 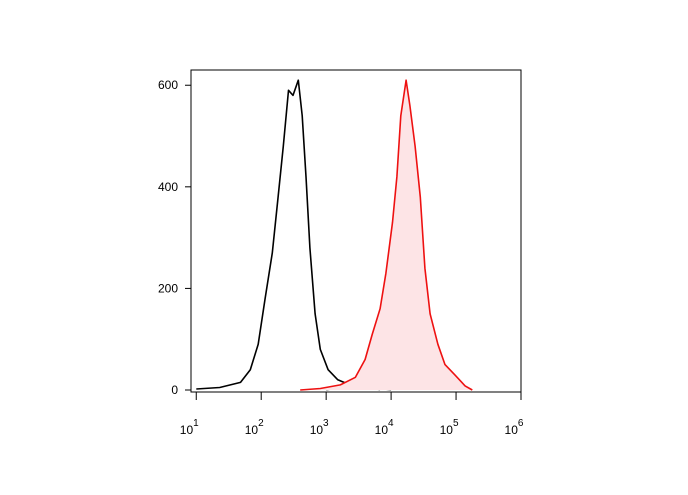 I want to click on y-tick-label: 400, so click(x=168, y=187).